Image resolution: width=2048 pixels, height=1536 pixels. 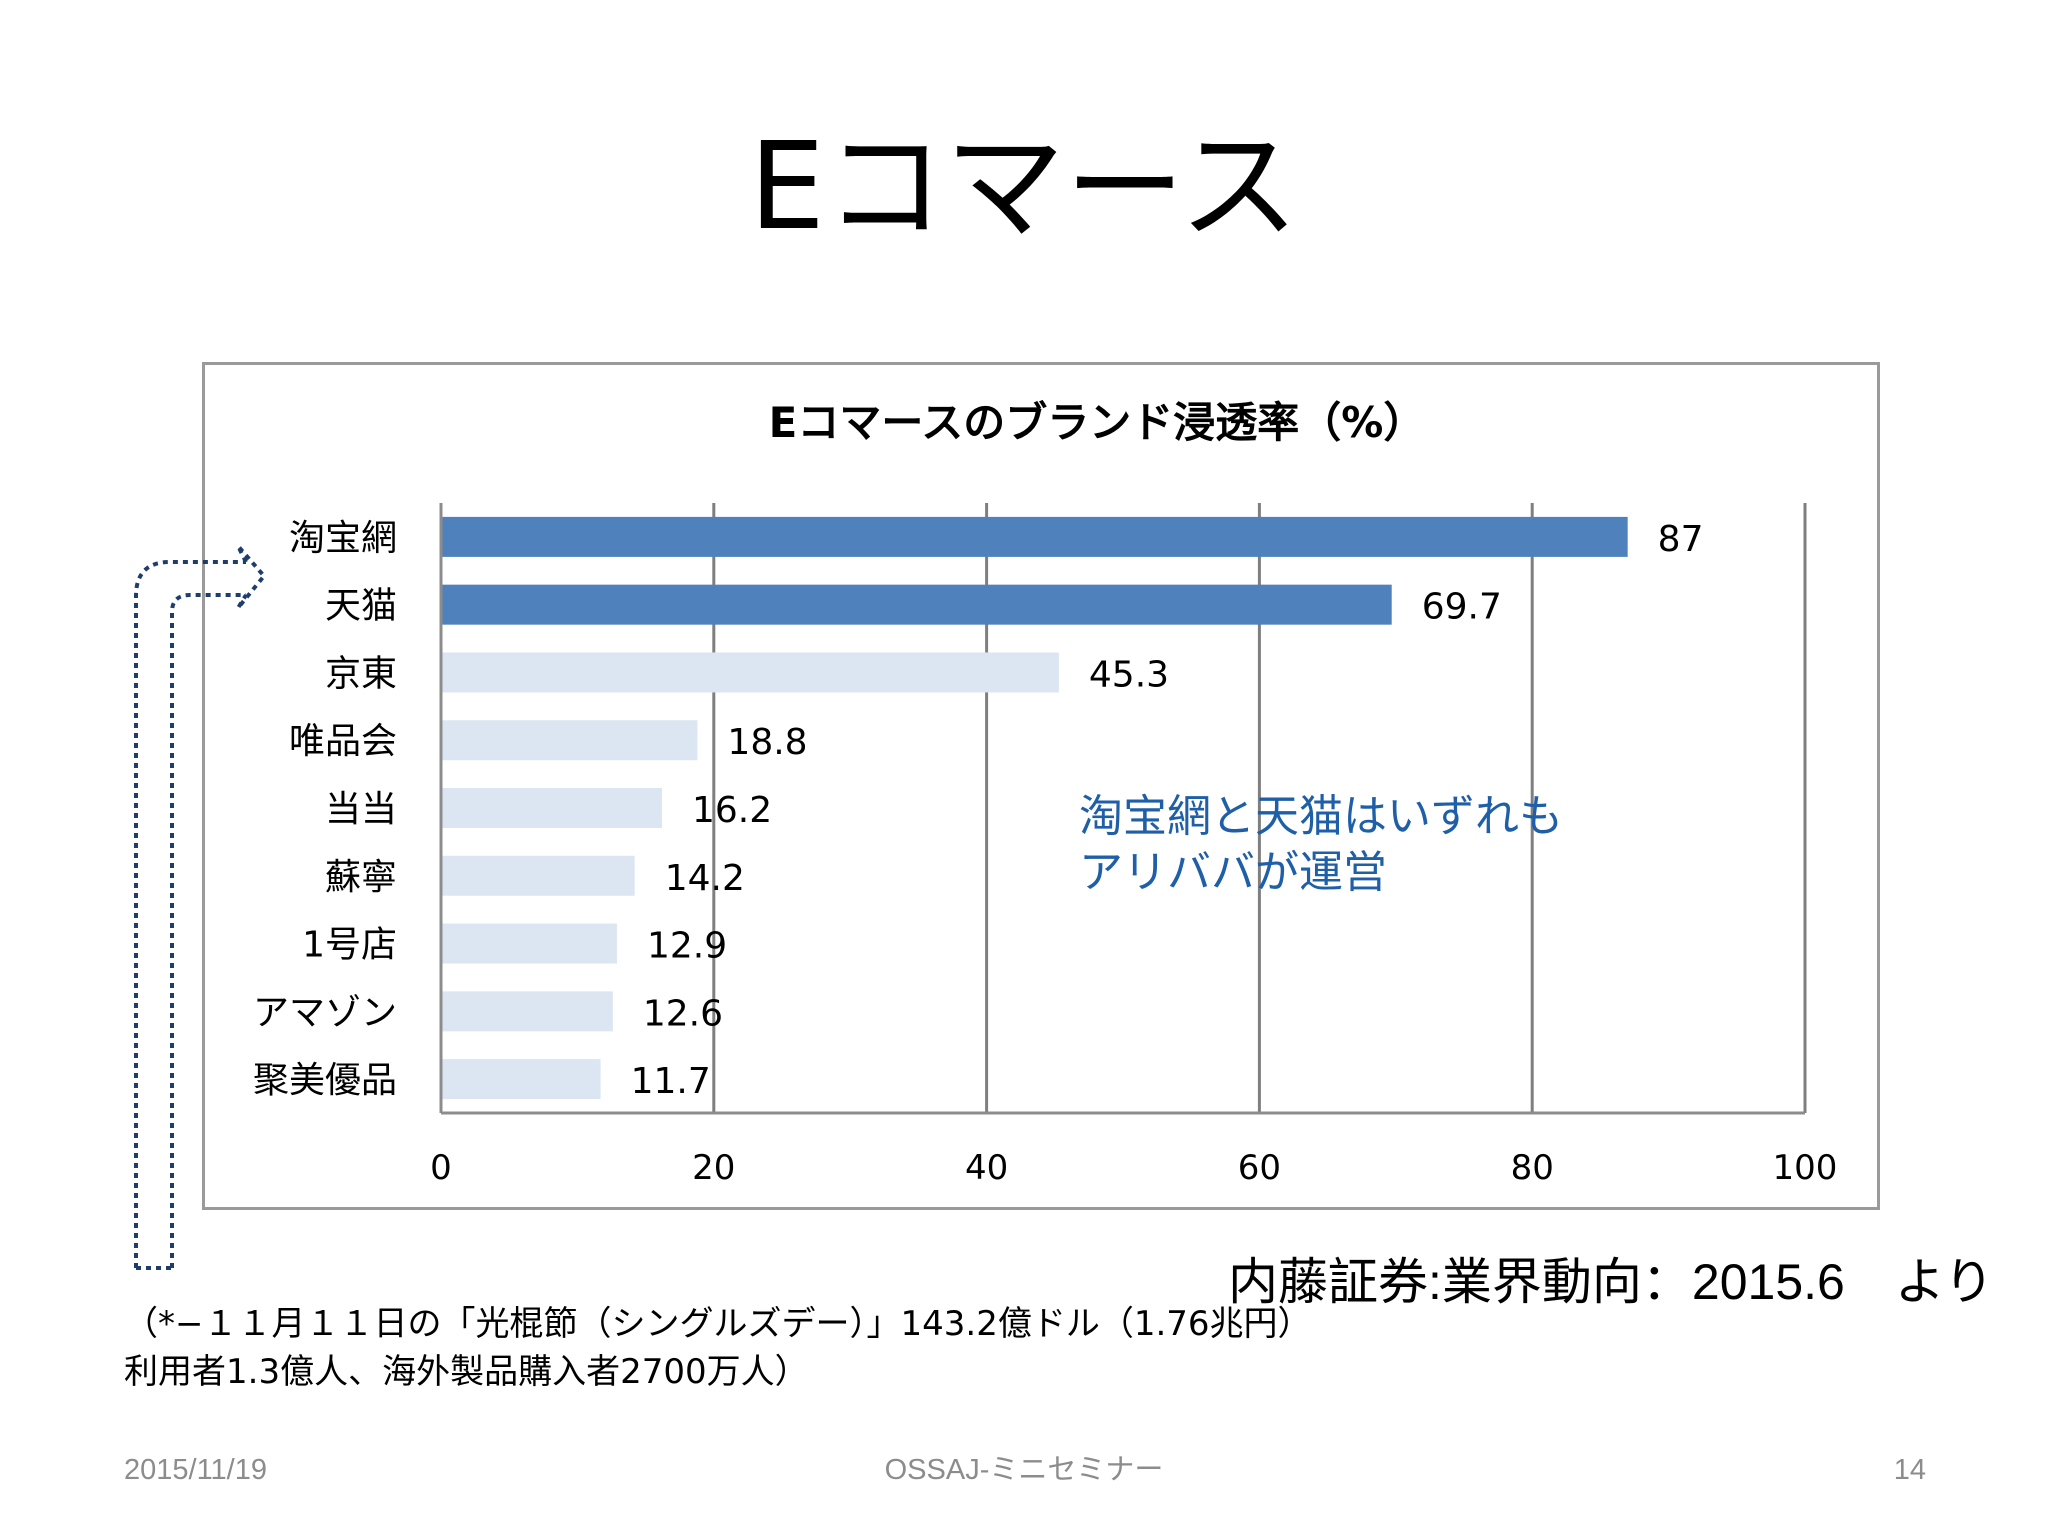 What do you see at coordinates (1259, 1168) in the screenshot?
I see `x-tick-label-60: 60` at bounding box center [1259, 1168].